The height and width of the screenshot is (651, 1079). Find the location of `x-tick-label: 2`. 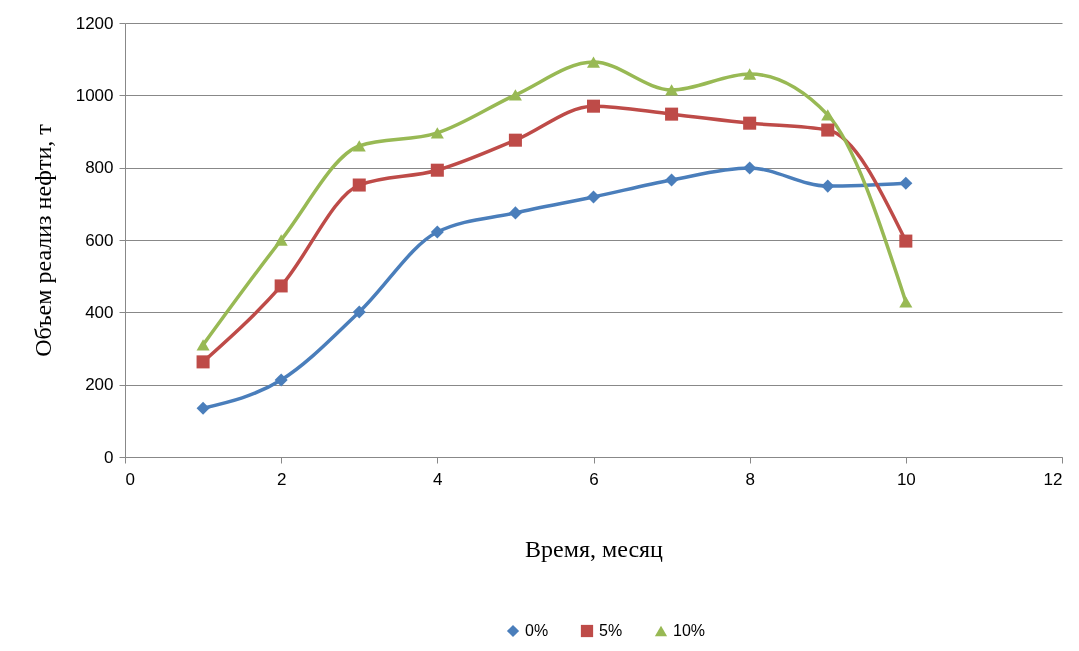

x-tick-label: 2 is located at coordinates (281, 479).